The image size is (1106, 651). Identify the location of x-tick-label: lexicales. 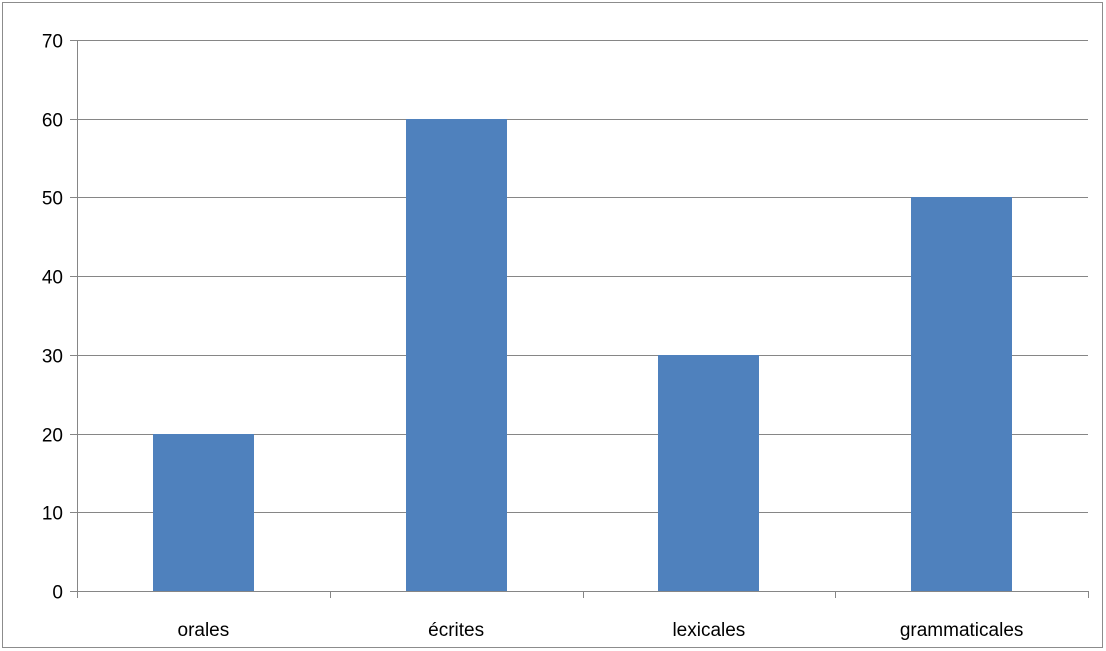
(708, 630).